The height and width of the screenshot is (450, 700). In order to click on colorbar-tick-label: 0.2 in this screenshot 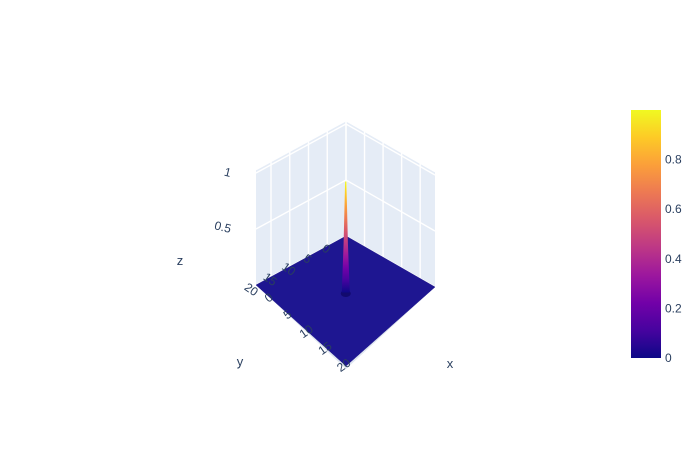, I will do `click(673, 308)`.